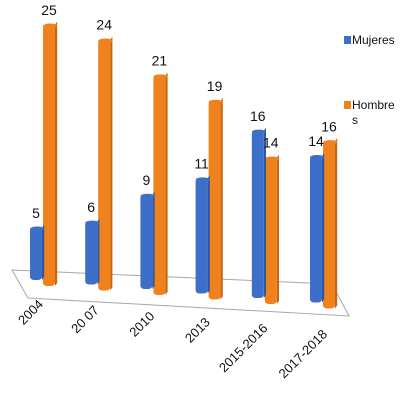 The height and width of the screenshot is (398, 412). What do you see at coordinates (347, 40) in the screenshot?
I see `legend-swatch-mujeres` at bounding box center [347, 40].